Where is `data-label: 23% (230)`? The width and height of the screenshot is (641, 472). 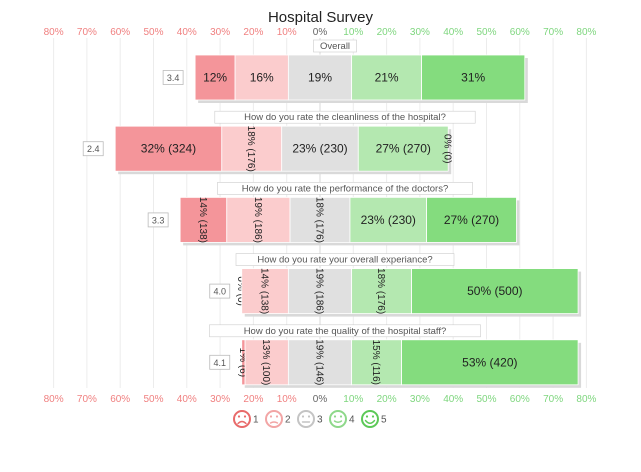
data-label: 23% (230) is located at coordinates (319, 149).